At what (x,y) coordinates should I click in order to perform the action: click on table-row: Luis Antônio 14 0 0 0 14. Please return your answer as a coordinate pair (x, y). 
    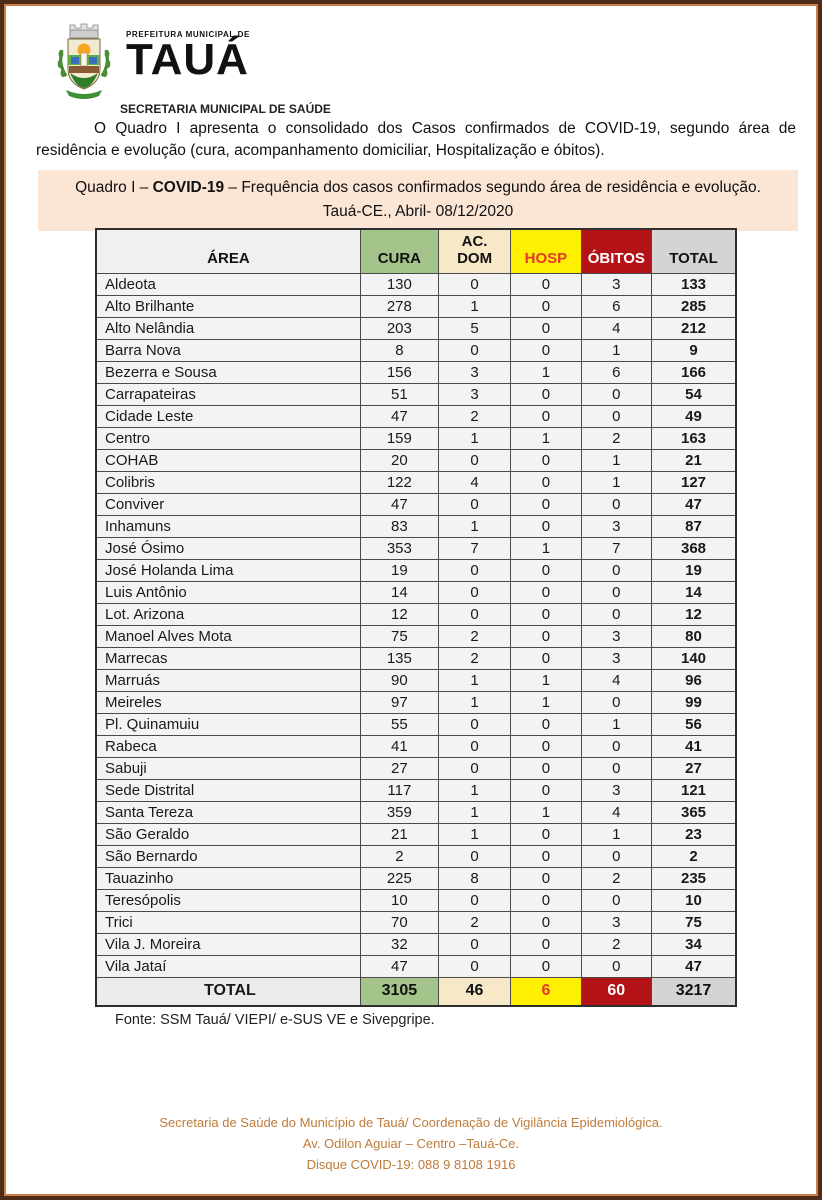
    Looking at the image, I should click on (416, 592).